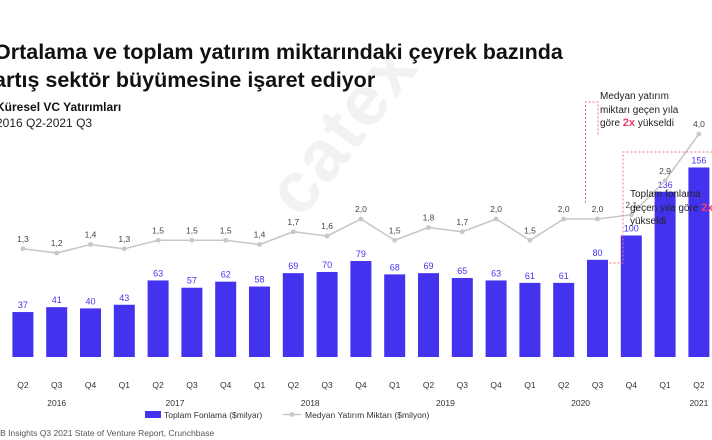  I want to click on year-label: 2021, so click(698, 403).